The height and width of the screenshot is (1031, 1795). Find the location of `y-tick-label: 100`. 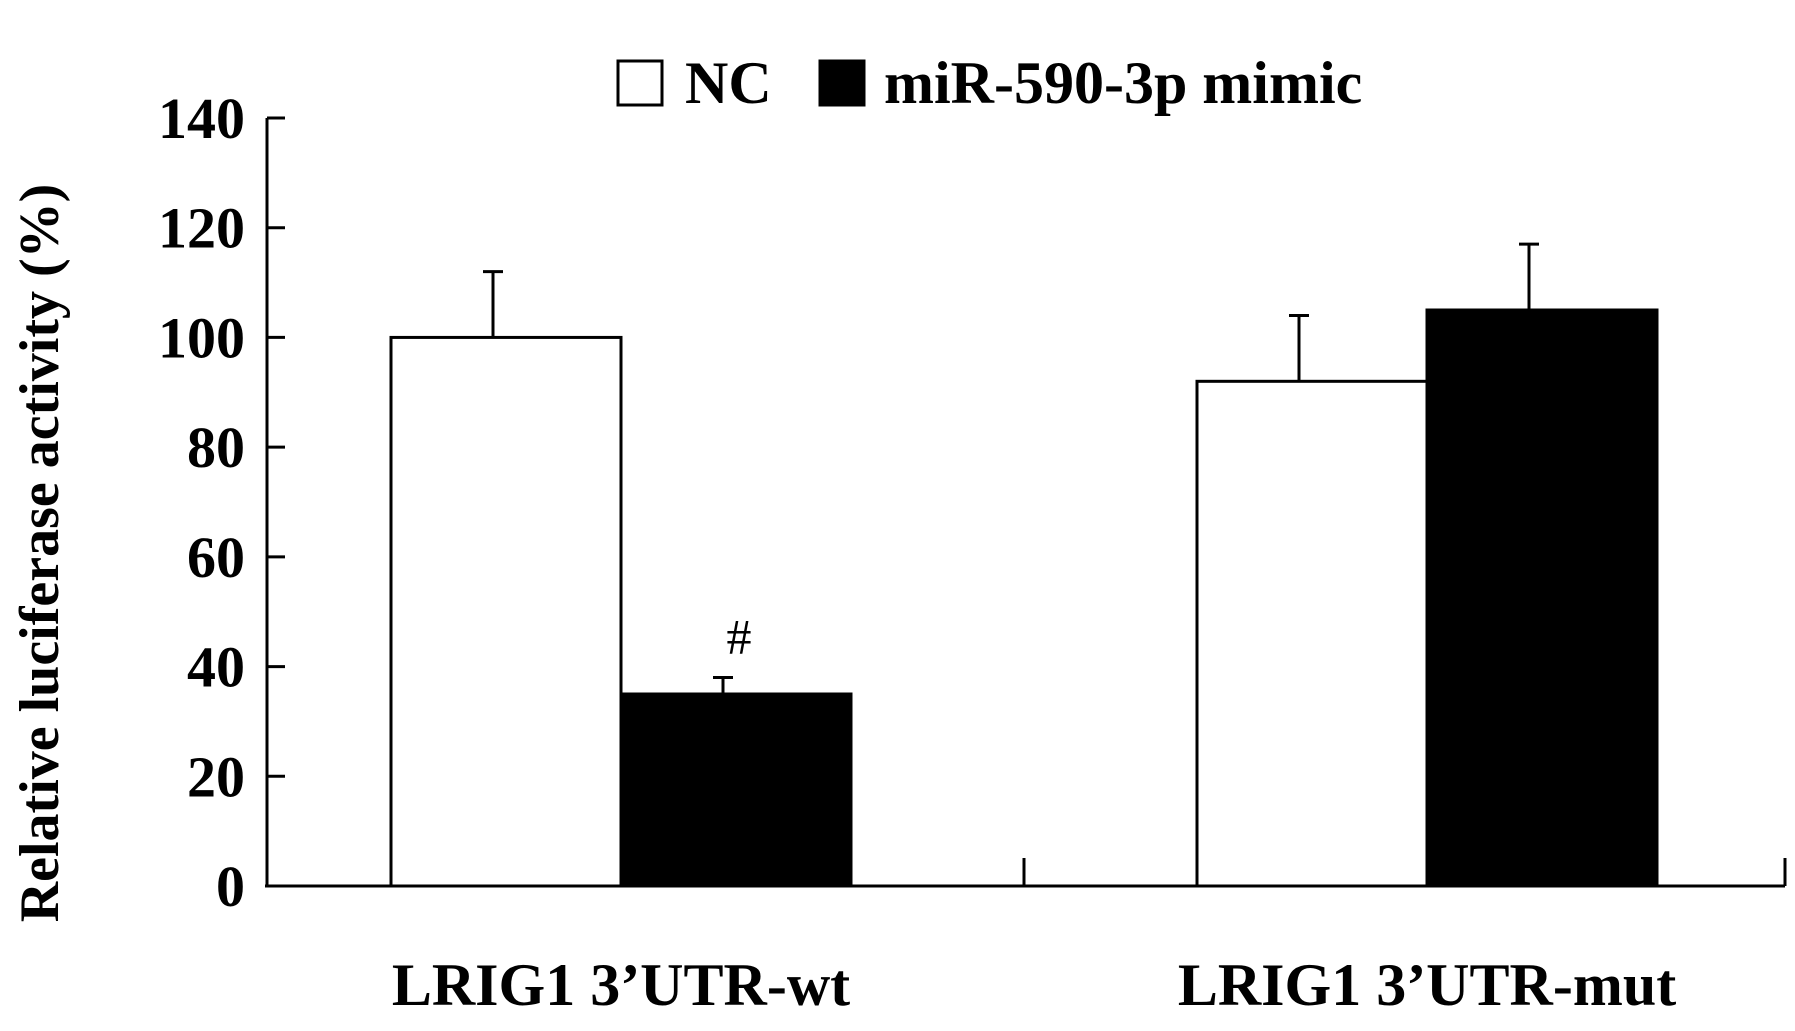

y-tick-label: 100 is located at coordinates (201, 337).